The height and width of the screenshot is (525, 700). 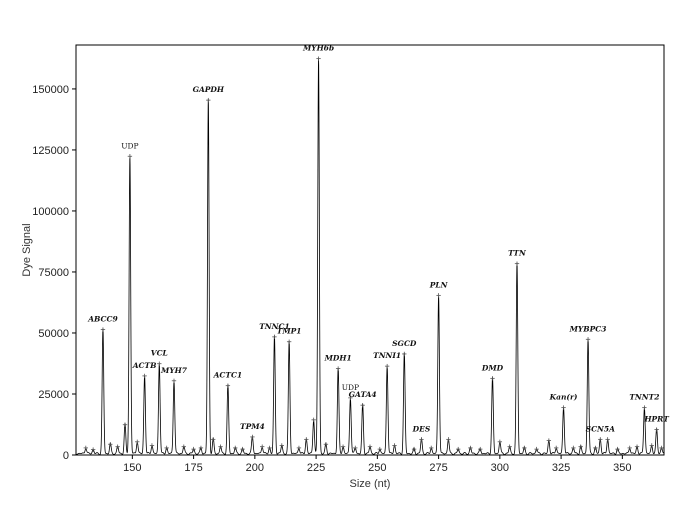 What do you see at coordinates (404, 343) in the screenshot?
I see `peak-label-15: SGCD` at bounding box center [404, 343].